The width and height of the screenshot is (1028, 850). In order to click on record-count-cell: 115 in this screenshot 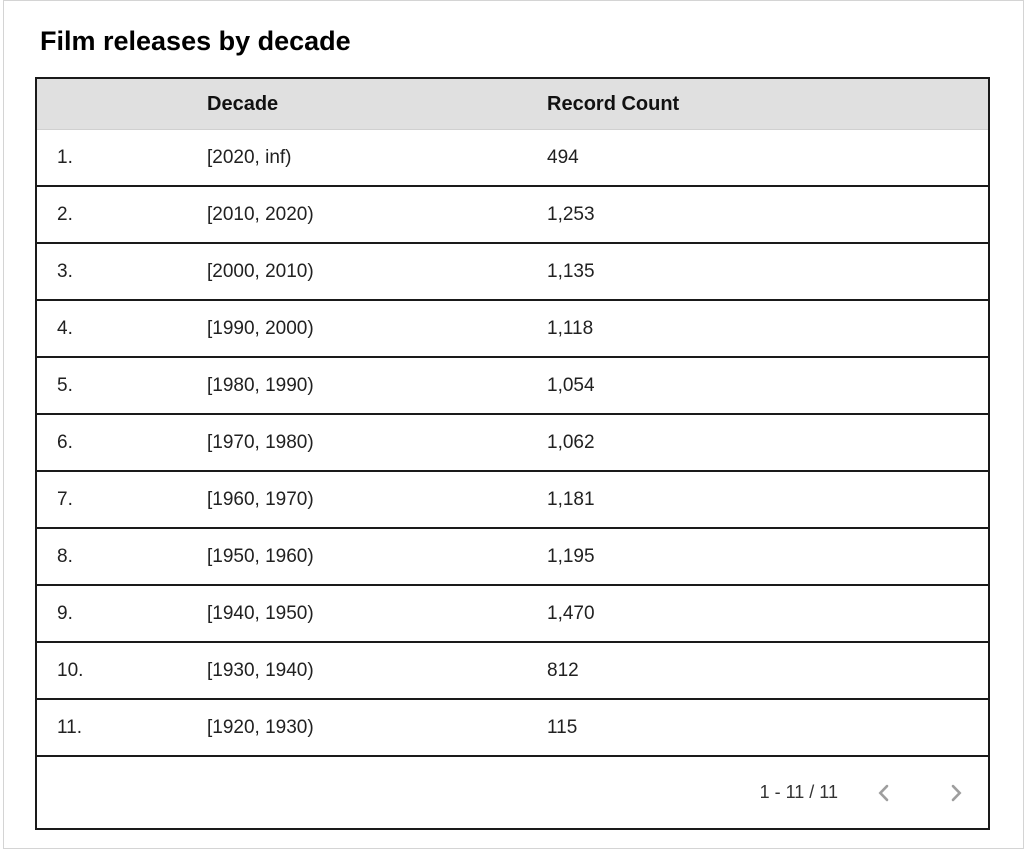, I will do `click(757, 726)`.